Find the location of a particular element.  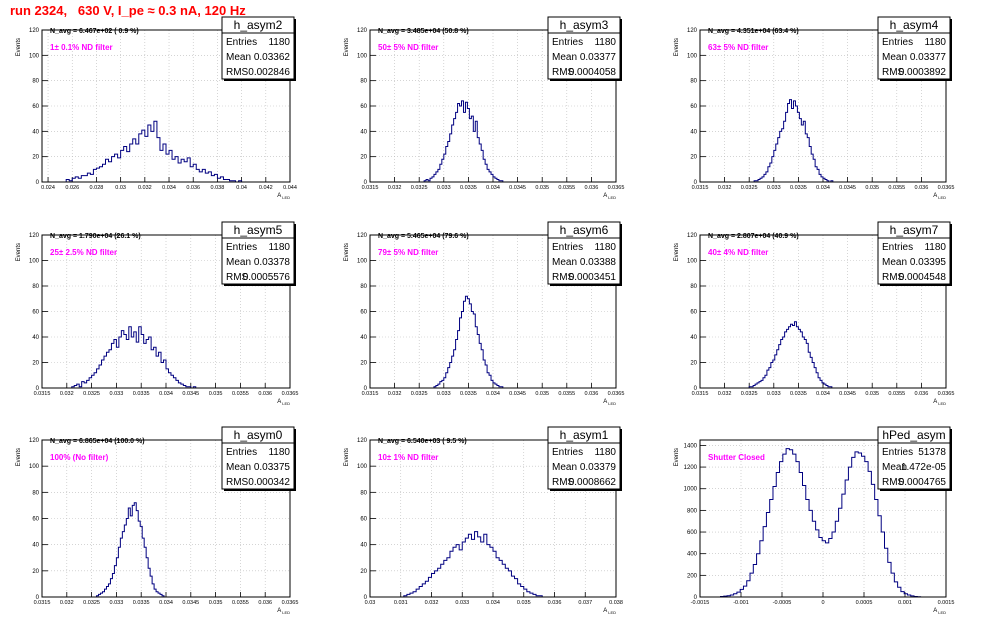

y-tick-label: 1400 is located at coordinates (691, 446).